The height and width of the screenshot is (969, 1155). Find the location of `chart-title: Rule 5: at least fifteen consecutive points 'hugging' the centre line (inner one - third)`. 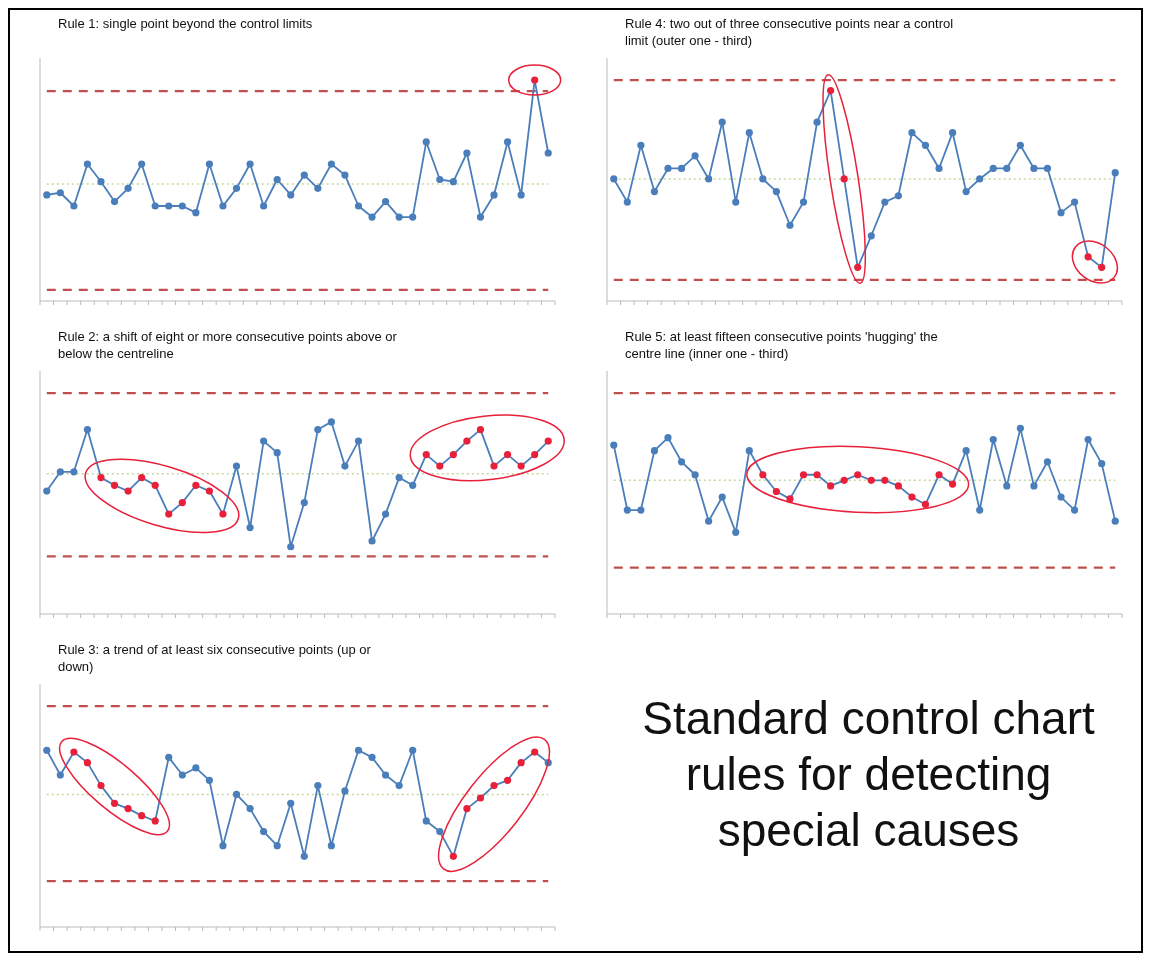

chart-title: Rule 5: at least fifteen consecutive points 'hugging' the centre line (inner one - third) is located at coordinates (781, 345).